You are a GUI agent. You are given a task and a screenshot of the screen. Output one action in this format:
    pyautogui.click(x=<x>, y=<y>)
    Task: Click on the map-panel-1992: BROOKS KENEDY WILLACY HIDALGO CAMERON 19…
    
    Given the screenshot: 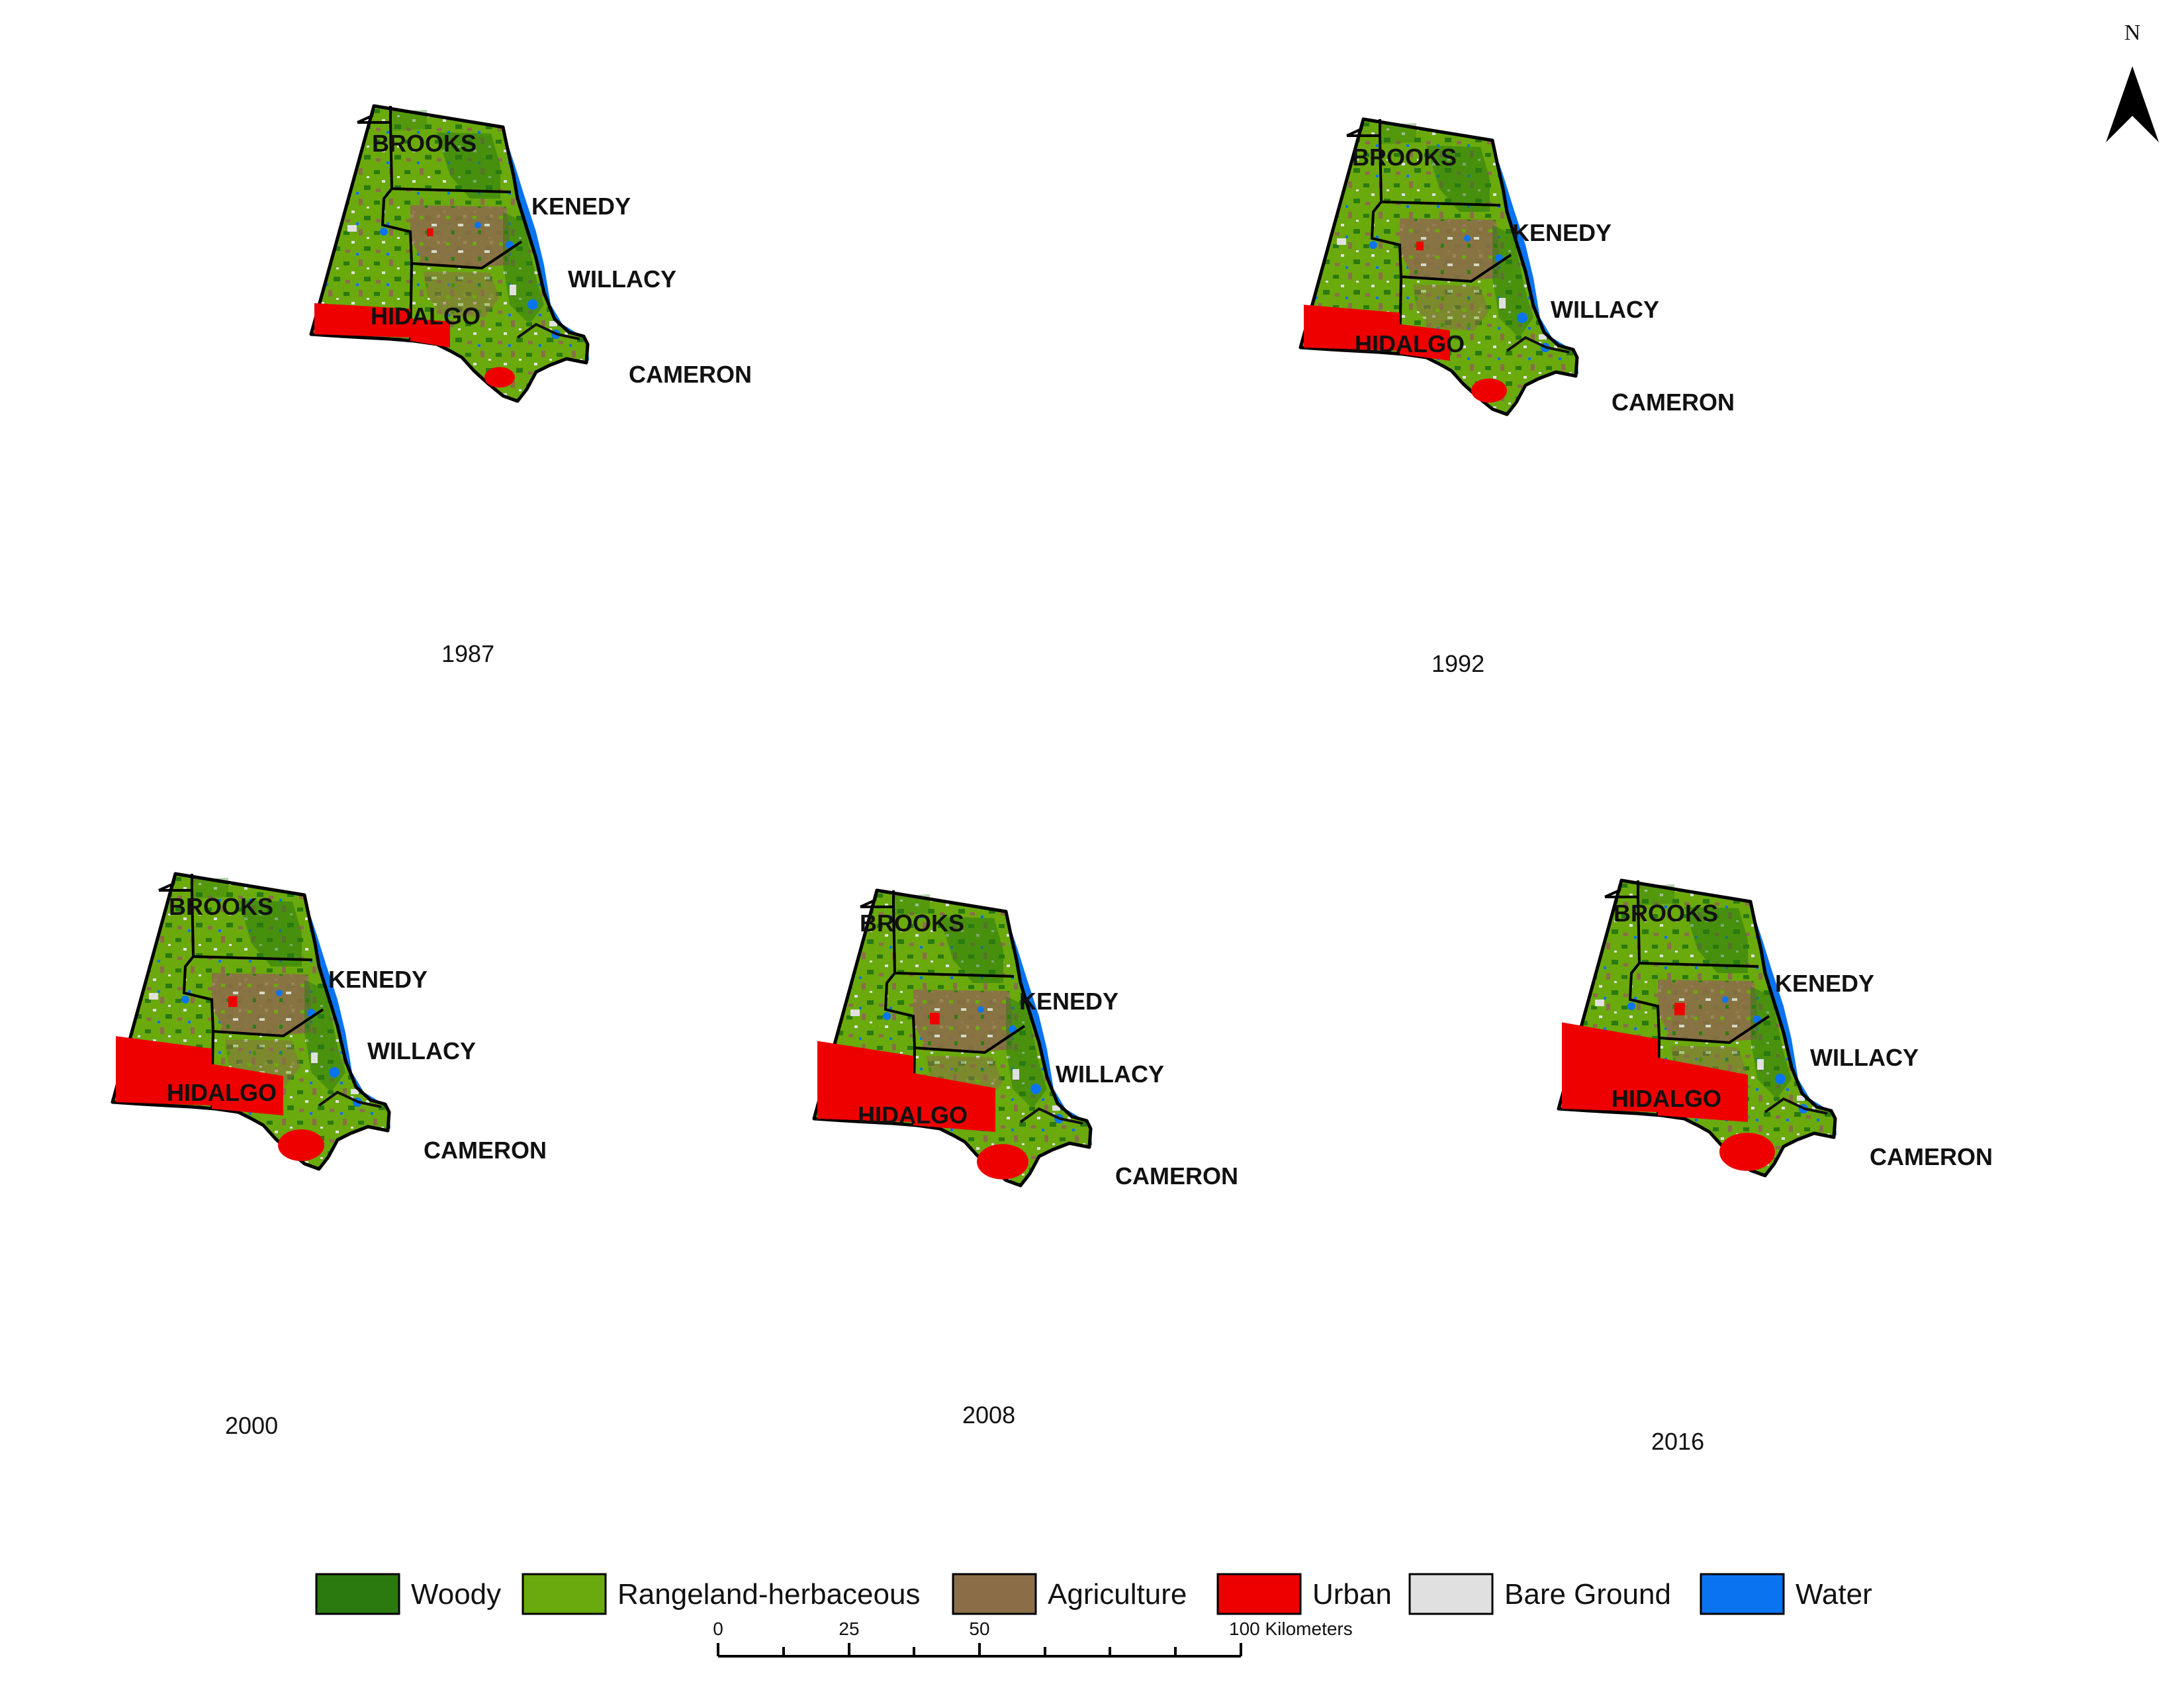 What is the action you would take?
    pyautogui.click(x=1517, y=398)
    